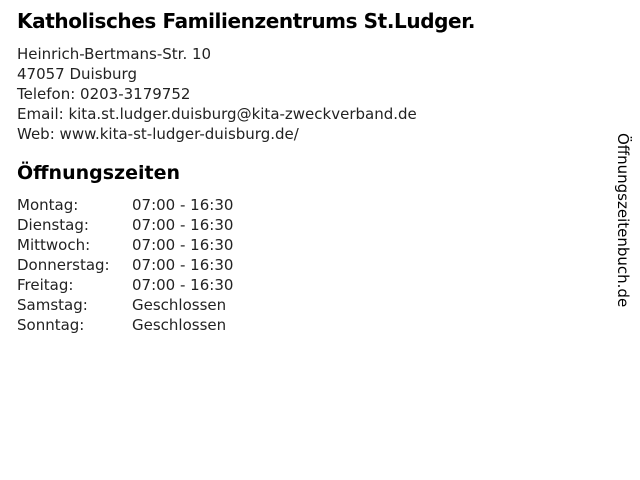  I want to click on address-city: 47057 Duisburg, so click(77, 74).